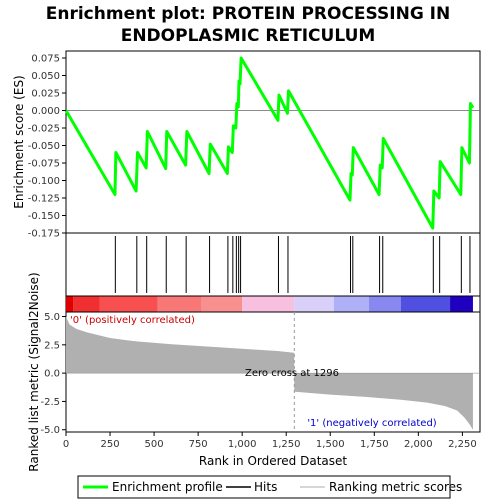  What do you see at coordinates (34, 371) in the screenshot?
I see `y-axis-label-bottom: Ranked list metric (Signal2Noise)` at bounding box center [34, 371].